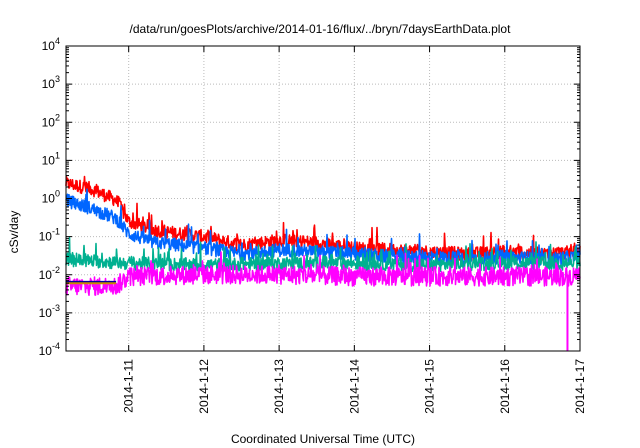  What do you see at coordinates (51, 197) in the screenshot?
I see `y-tick-label: 10⁰` at bounding box center [51, 197].